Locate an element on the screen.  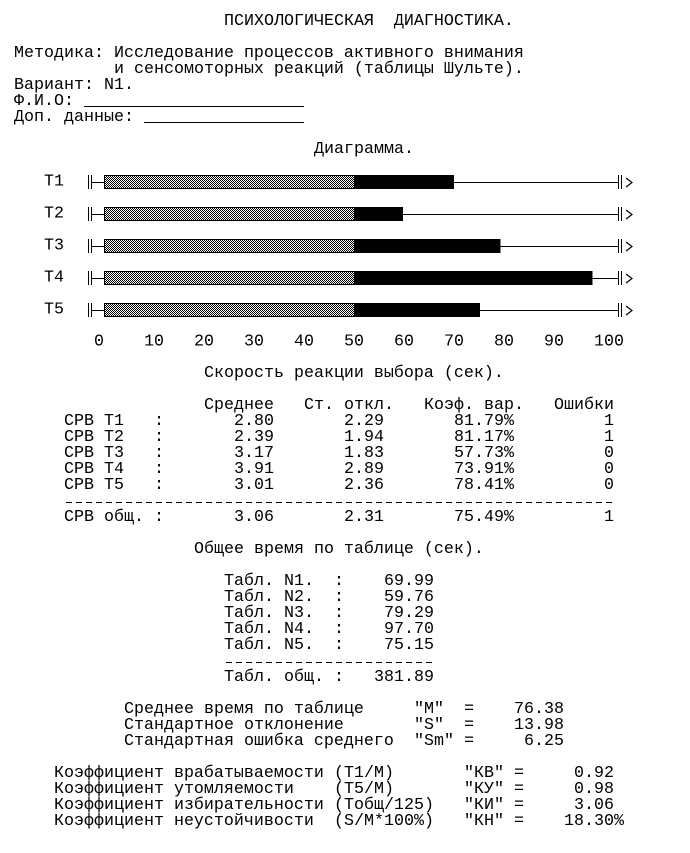
mean-value: 3.91 is located at coordinates (254, 469).